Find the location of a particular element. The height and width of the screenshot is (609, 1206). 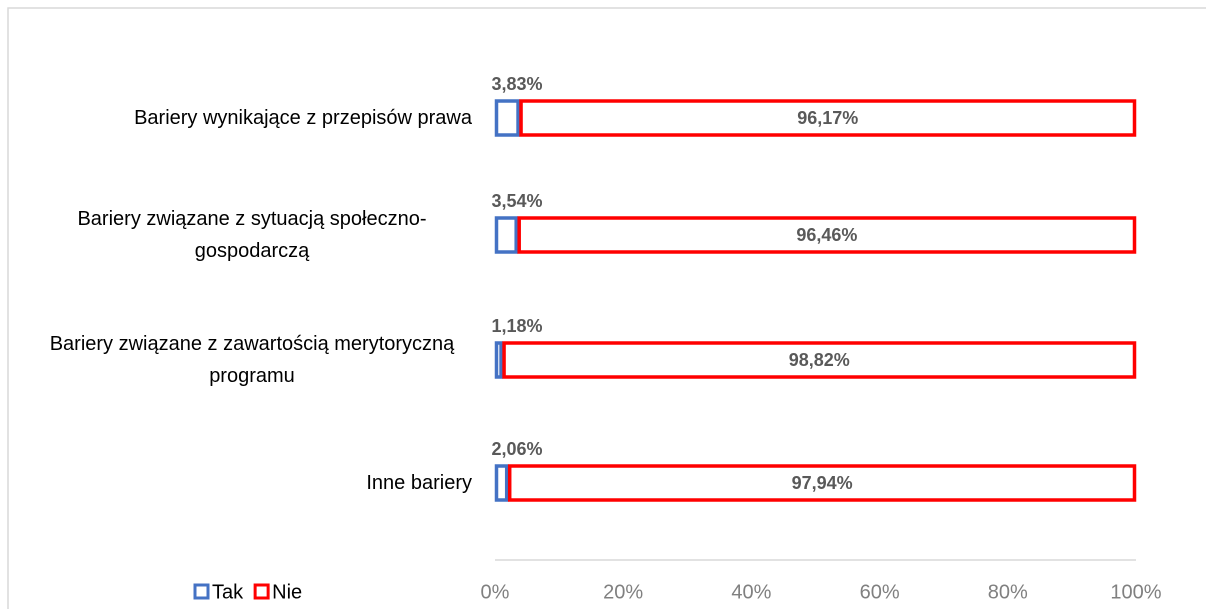

legend-label: Tak is located at coordinates (228, 592).